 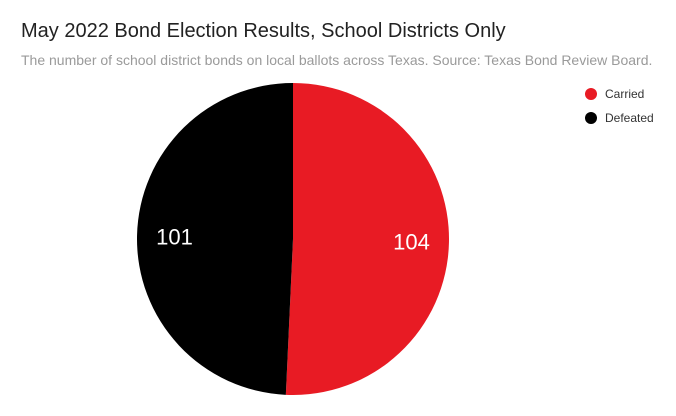 I want to click on legend-item-defeated: Defeated, so click(x=619, y=118).